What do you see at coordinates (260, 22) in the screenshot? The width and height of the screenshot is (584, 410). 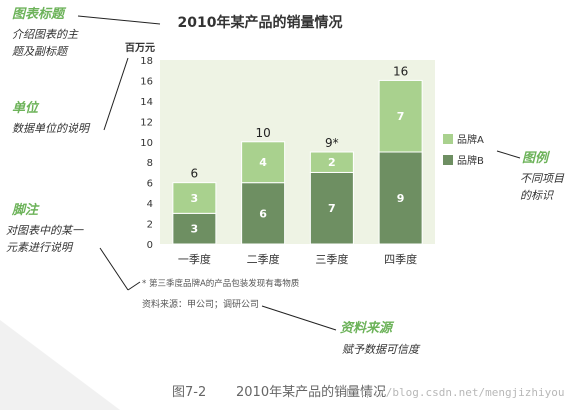 I see `chart-title: 2010年某产品的销量情况` at bounding box center [260, 22].